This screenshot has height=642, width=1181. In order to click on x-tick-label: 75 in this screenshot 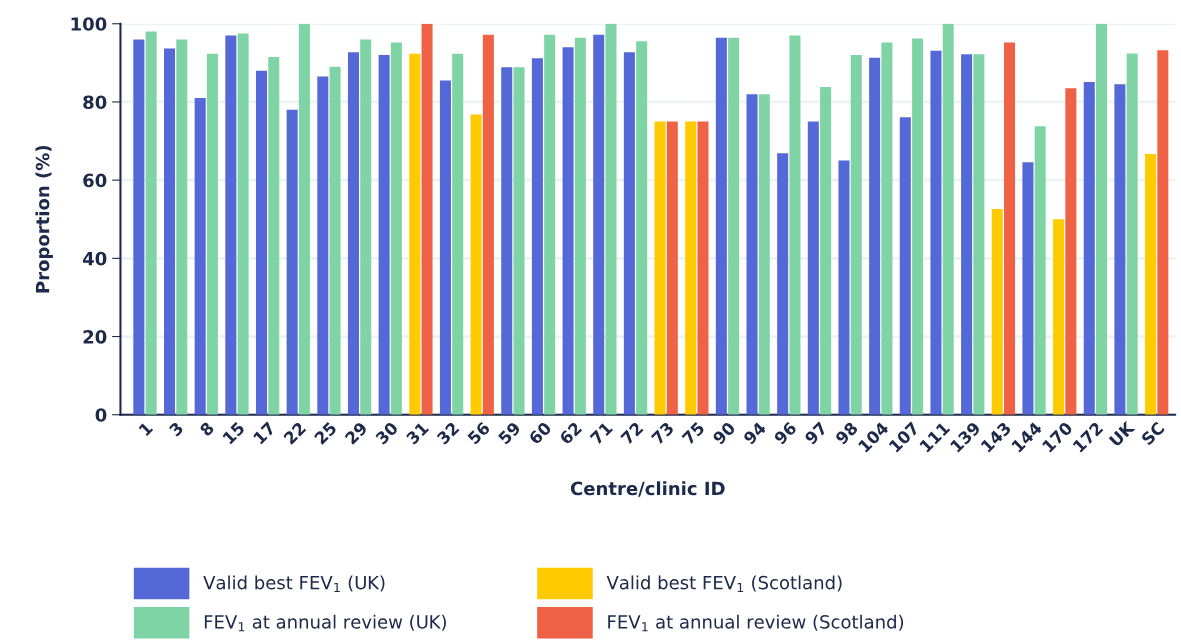, I will do `click(693, 433)`.